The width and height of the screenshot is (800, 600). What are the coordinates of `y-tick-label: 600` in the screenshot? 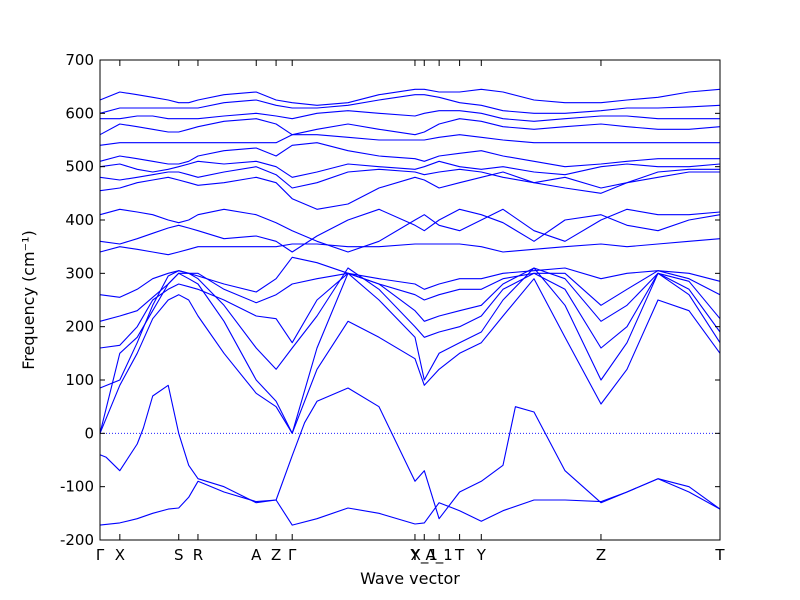 It's located at (79, 113).